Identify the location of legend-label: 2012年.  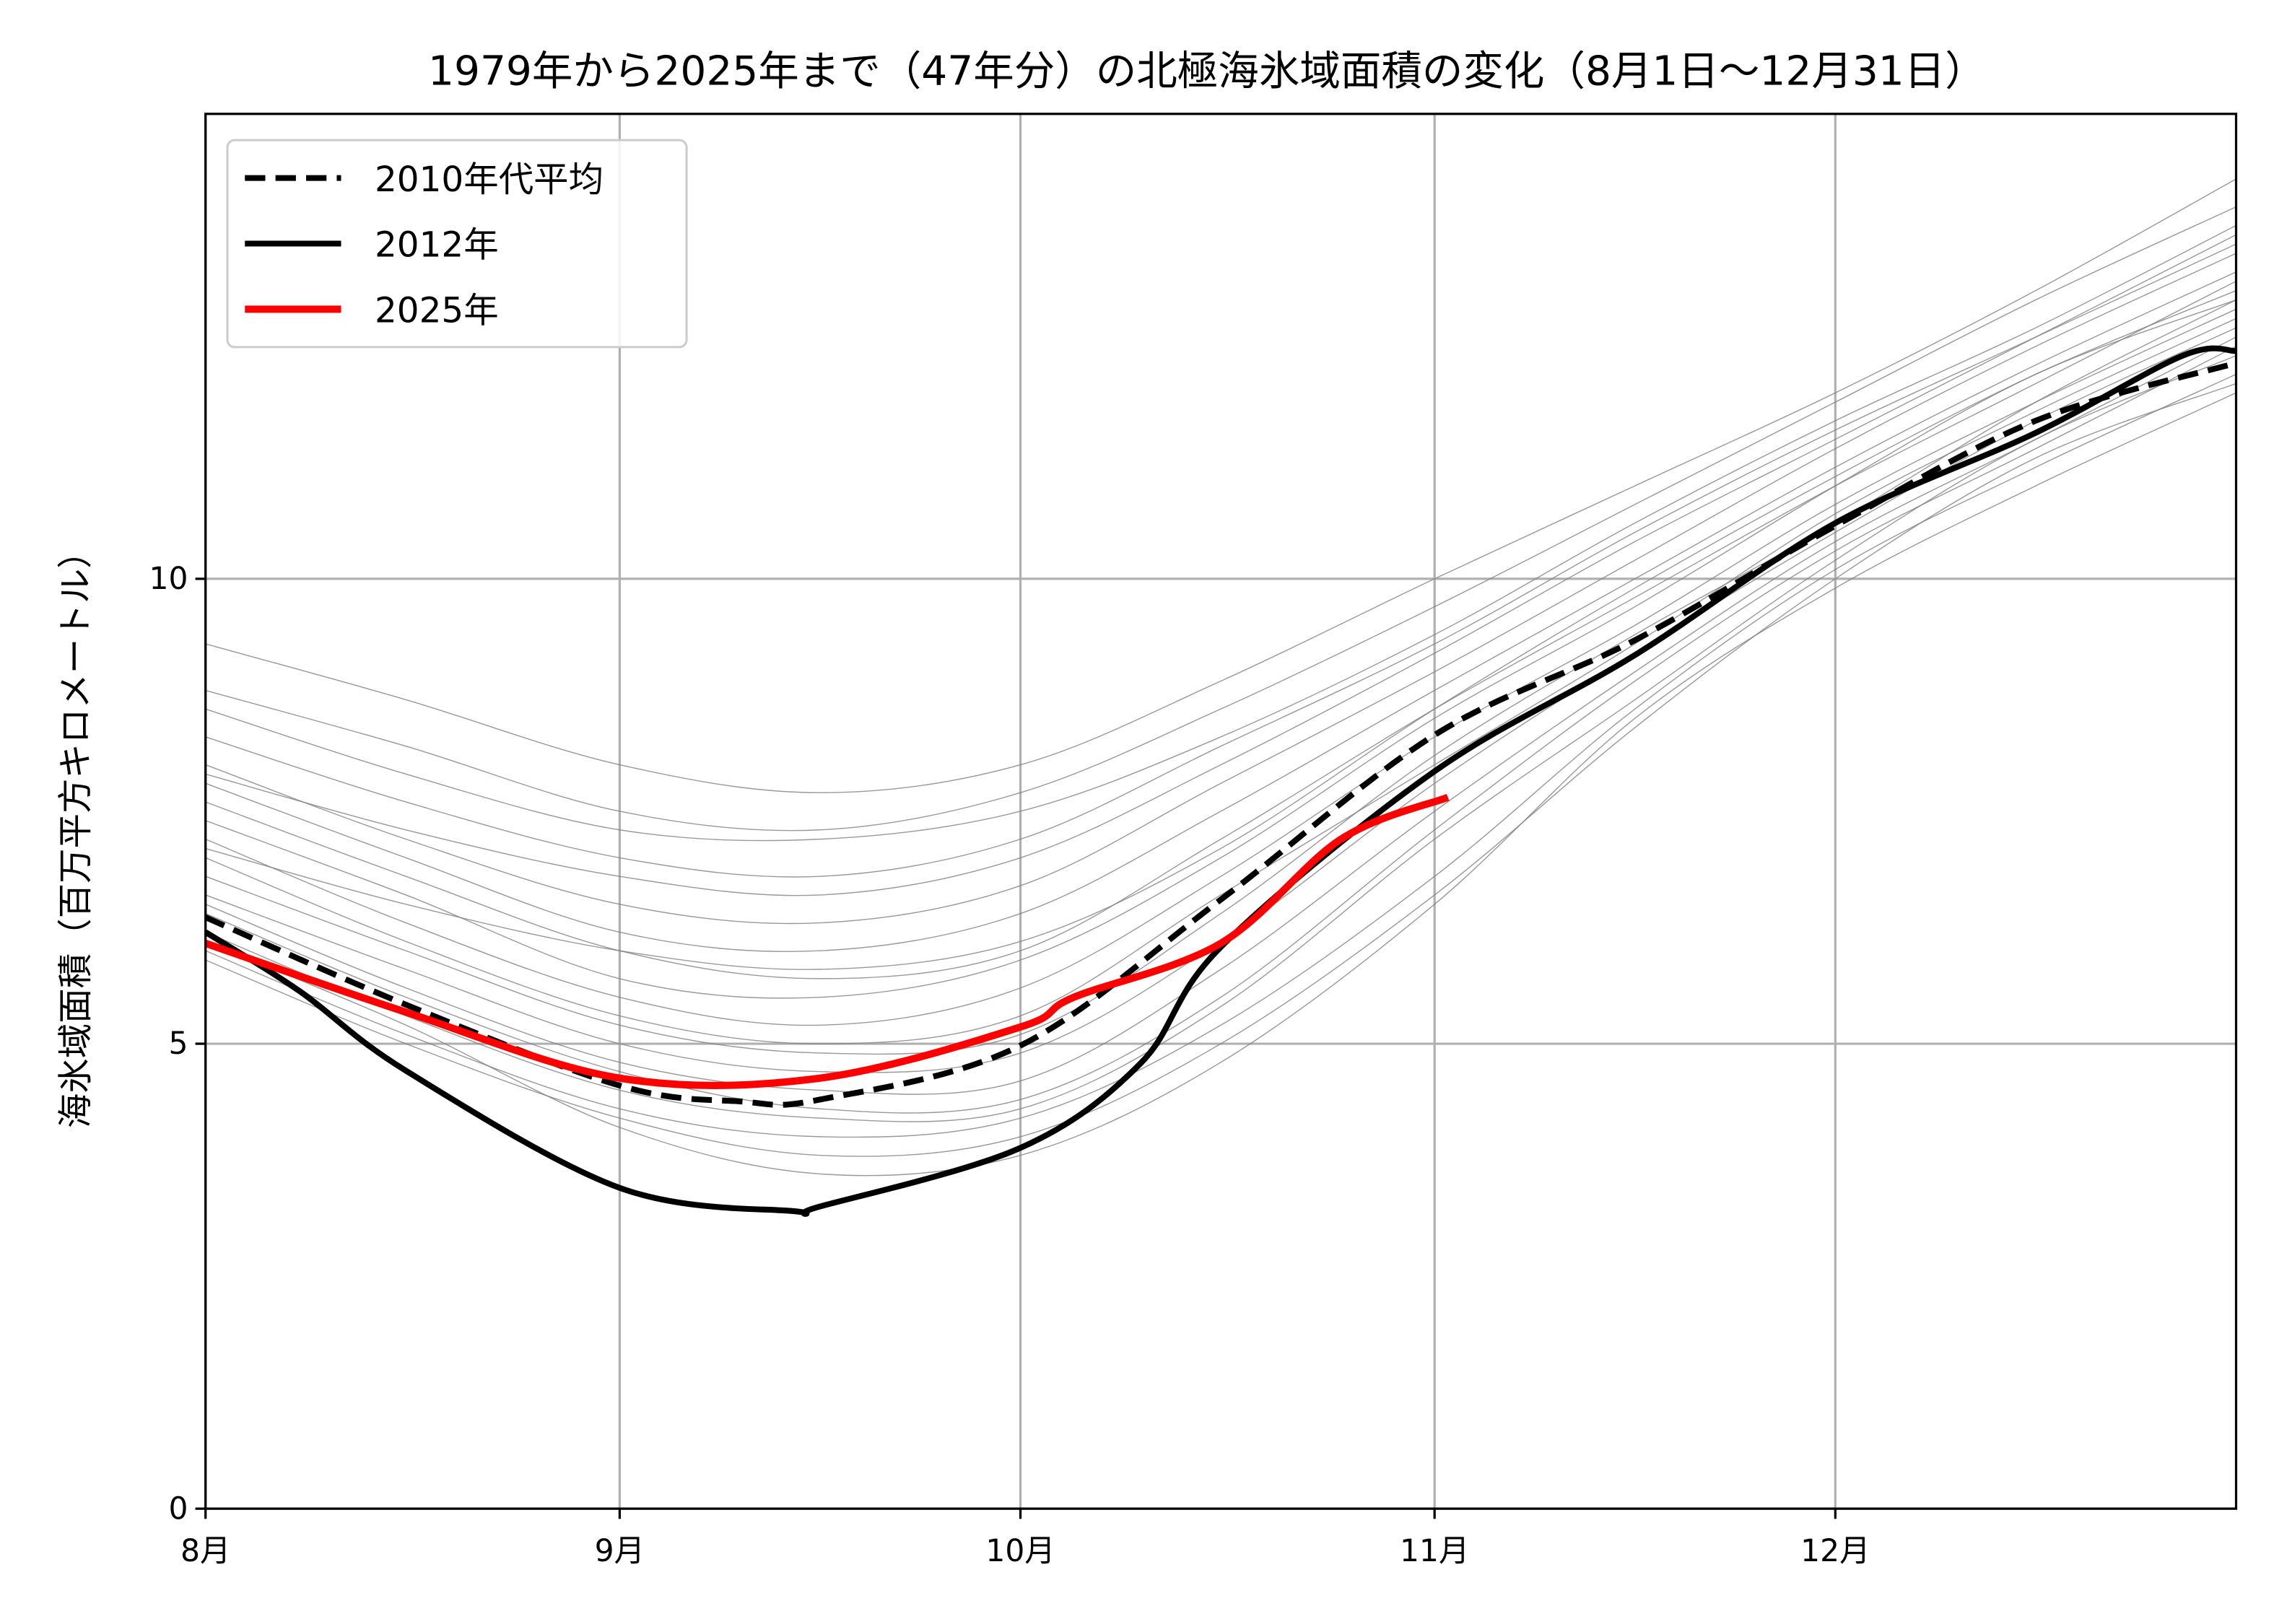
(437, 245).